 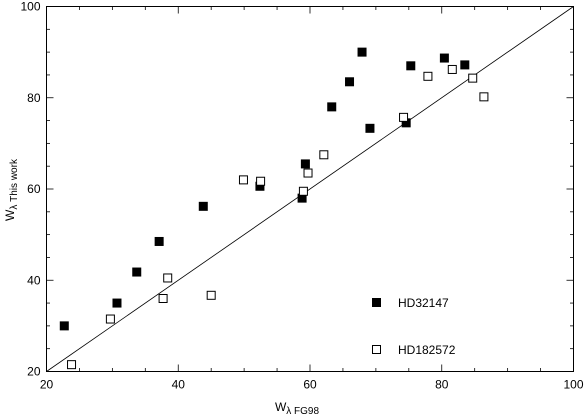 What do you see at coordinates (34, 98) in the screenshot?
I see `y-tick-label: 80` at bounding box center [34, 98].